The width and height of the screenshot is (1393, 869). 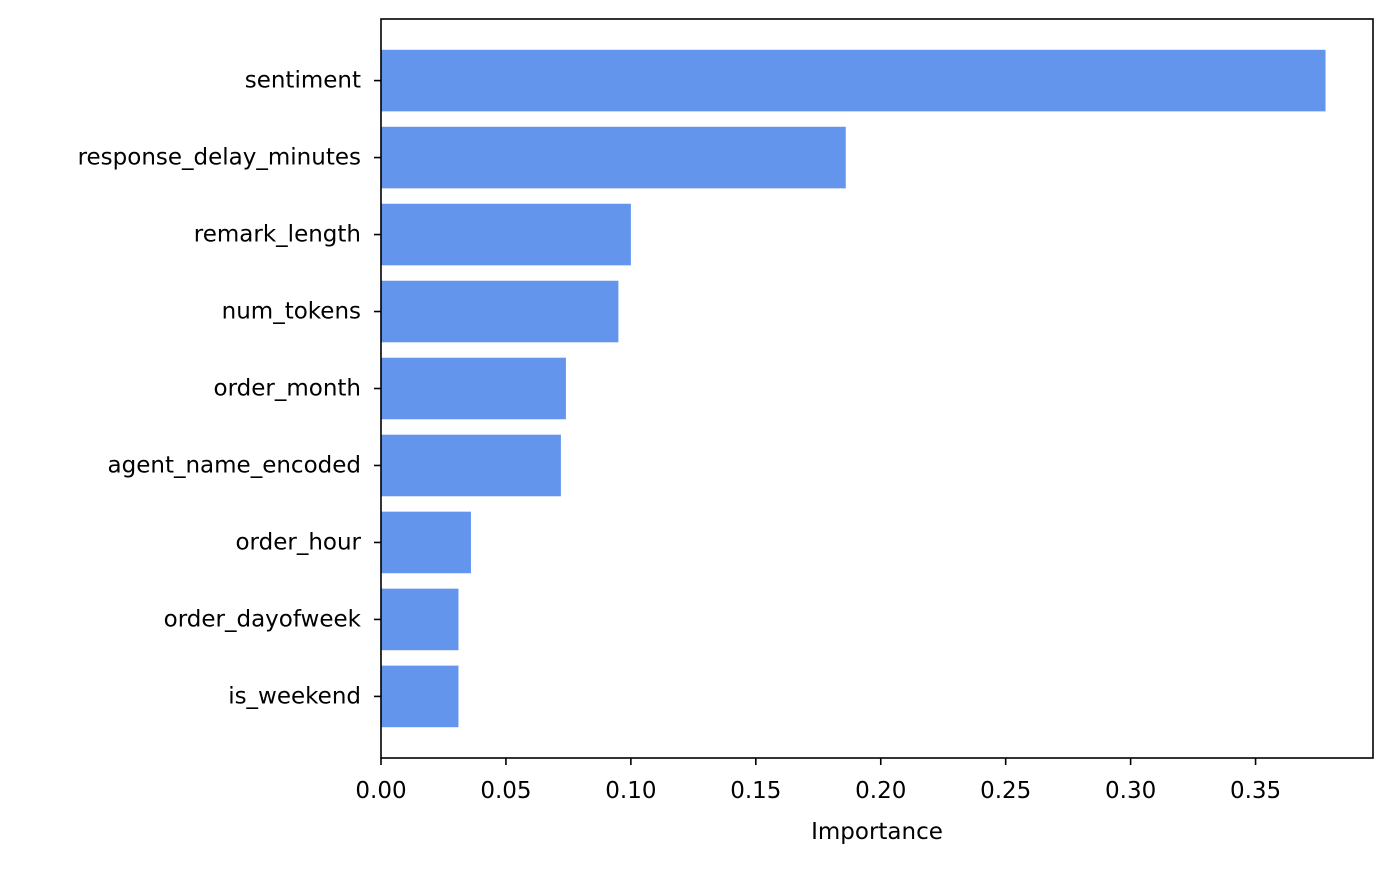 I want to click on y-tick-label: is_weekend, so click(x=294, y=696).